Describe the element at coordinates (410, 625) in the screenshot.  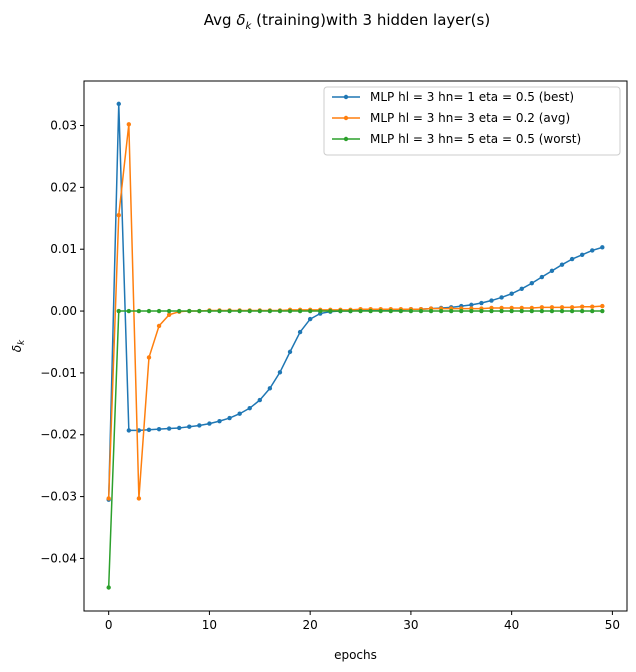
I see `x-tick-label: 30` at that location.